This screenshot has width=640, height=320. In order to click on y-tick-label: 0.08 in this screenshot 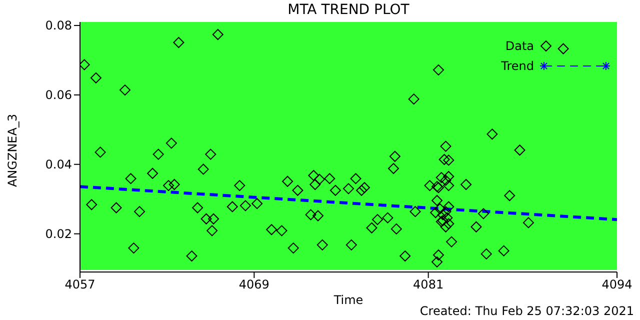, I will do `click(58, 25)`.